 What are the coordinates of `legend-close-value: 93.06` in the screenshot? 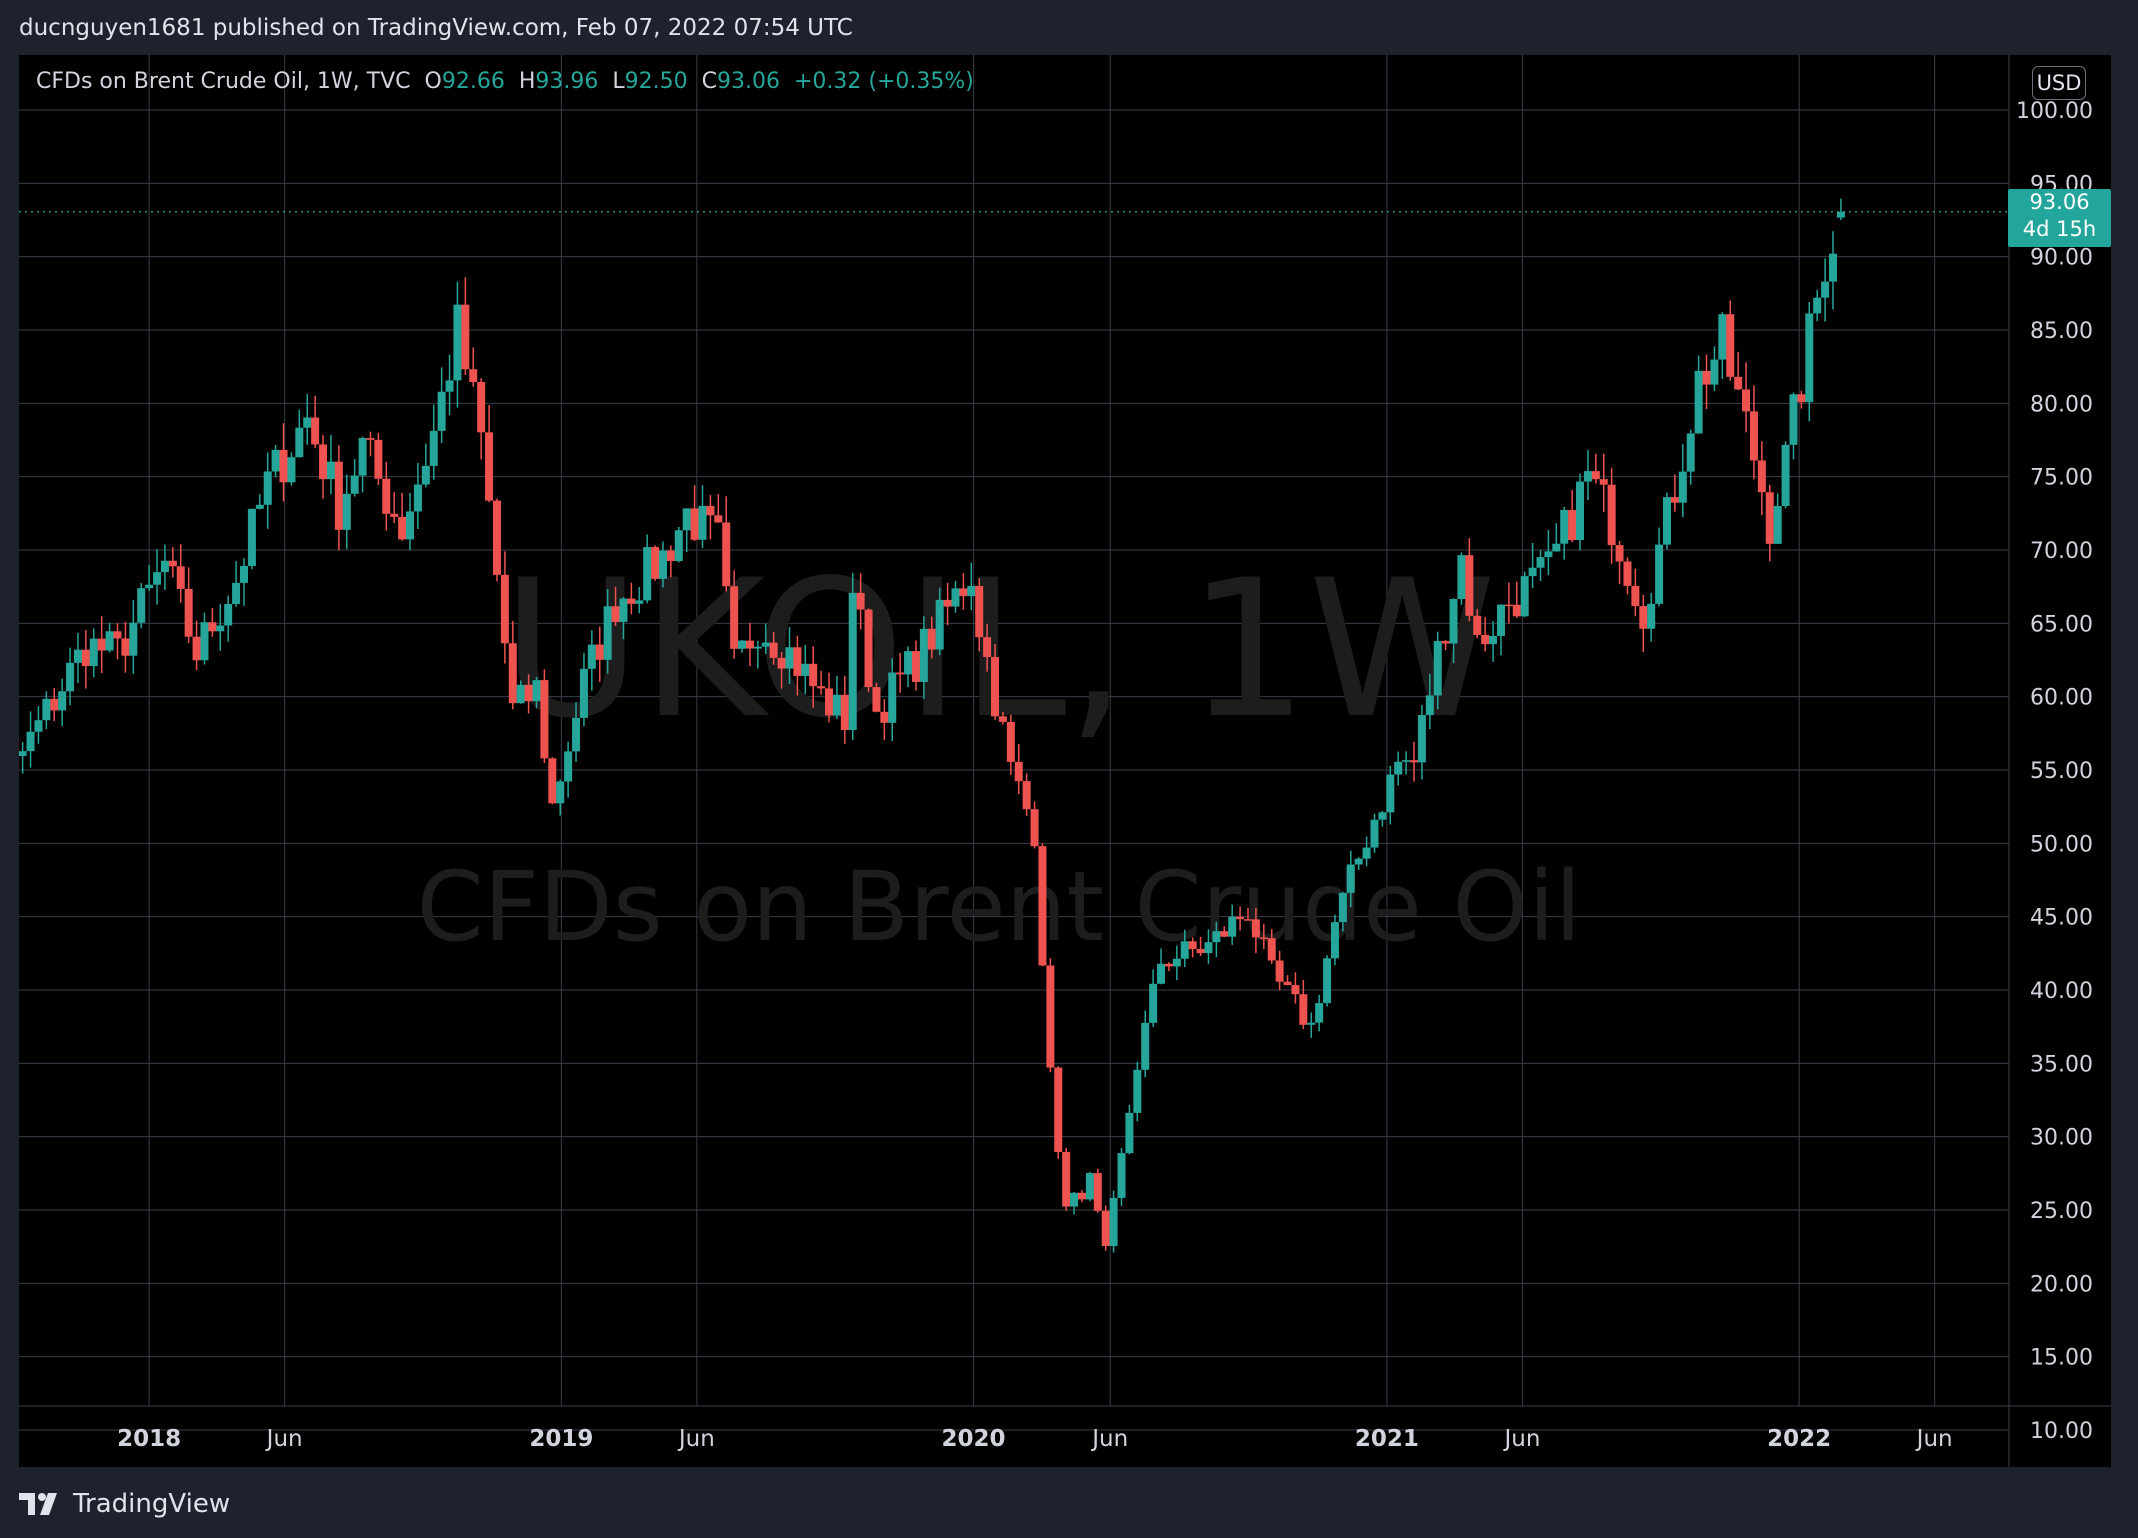 It's located at (748, 81).